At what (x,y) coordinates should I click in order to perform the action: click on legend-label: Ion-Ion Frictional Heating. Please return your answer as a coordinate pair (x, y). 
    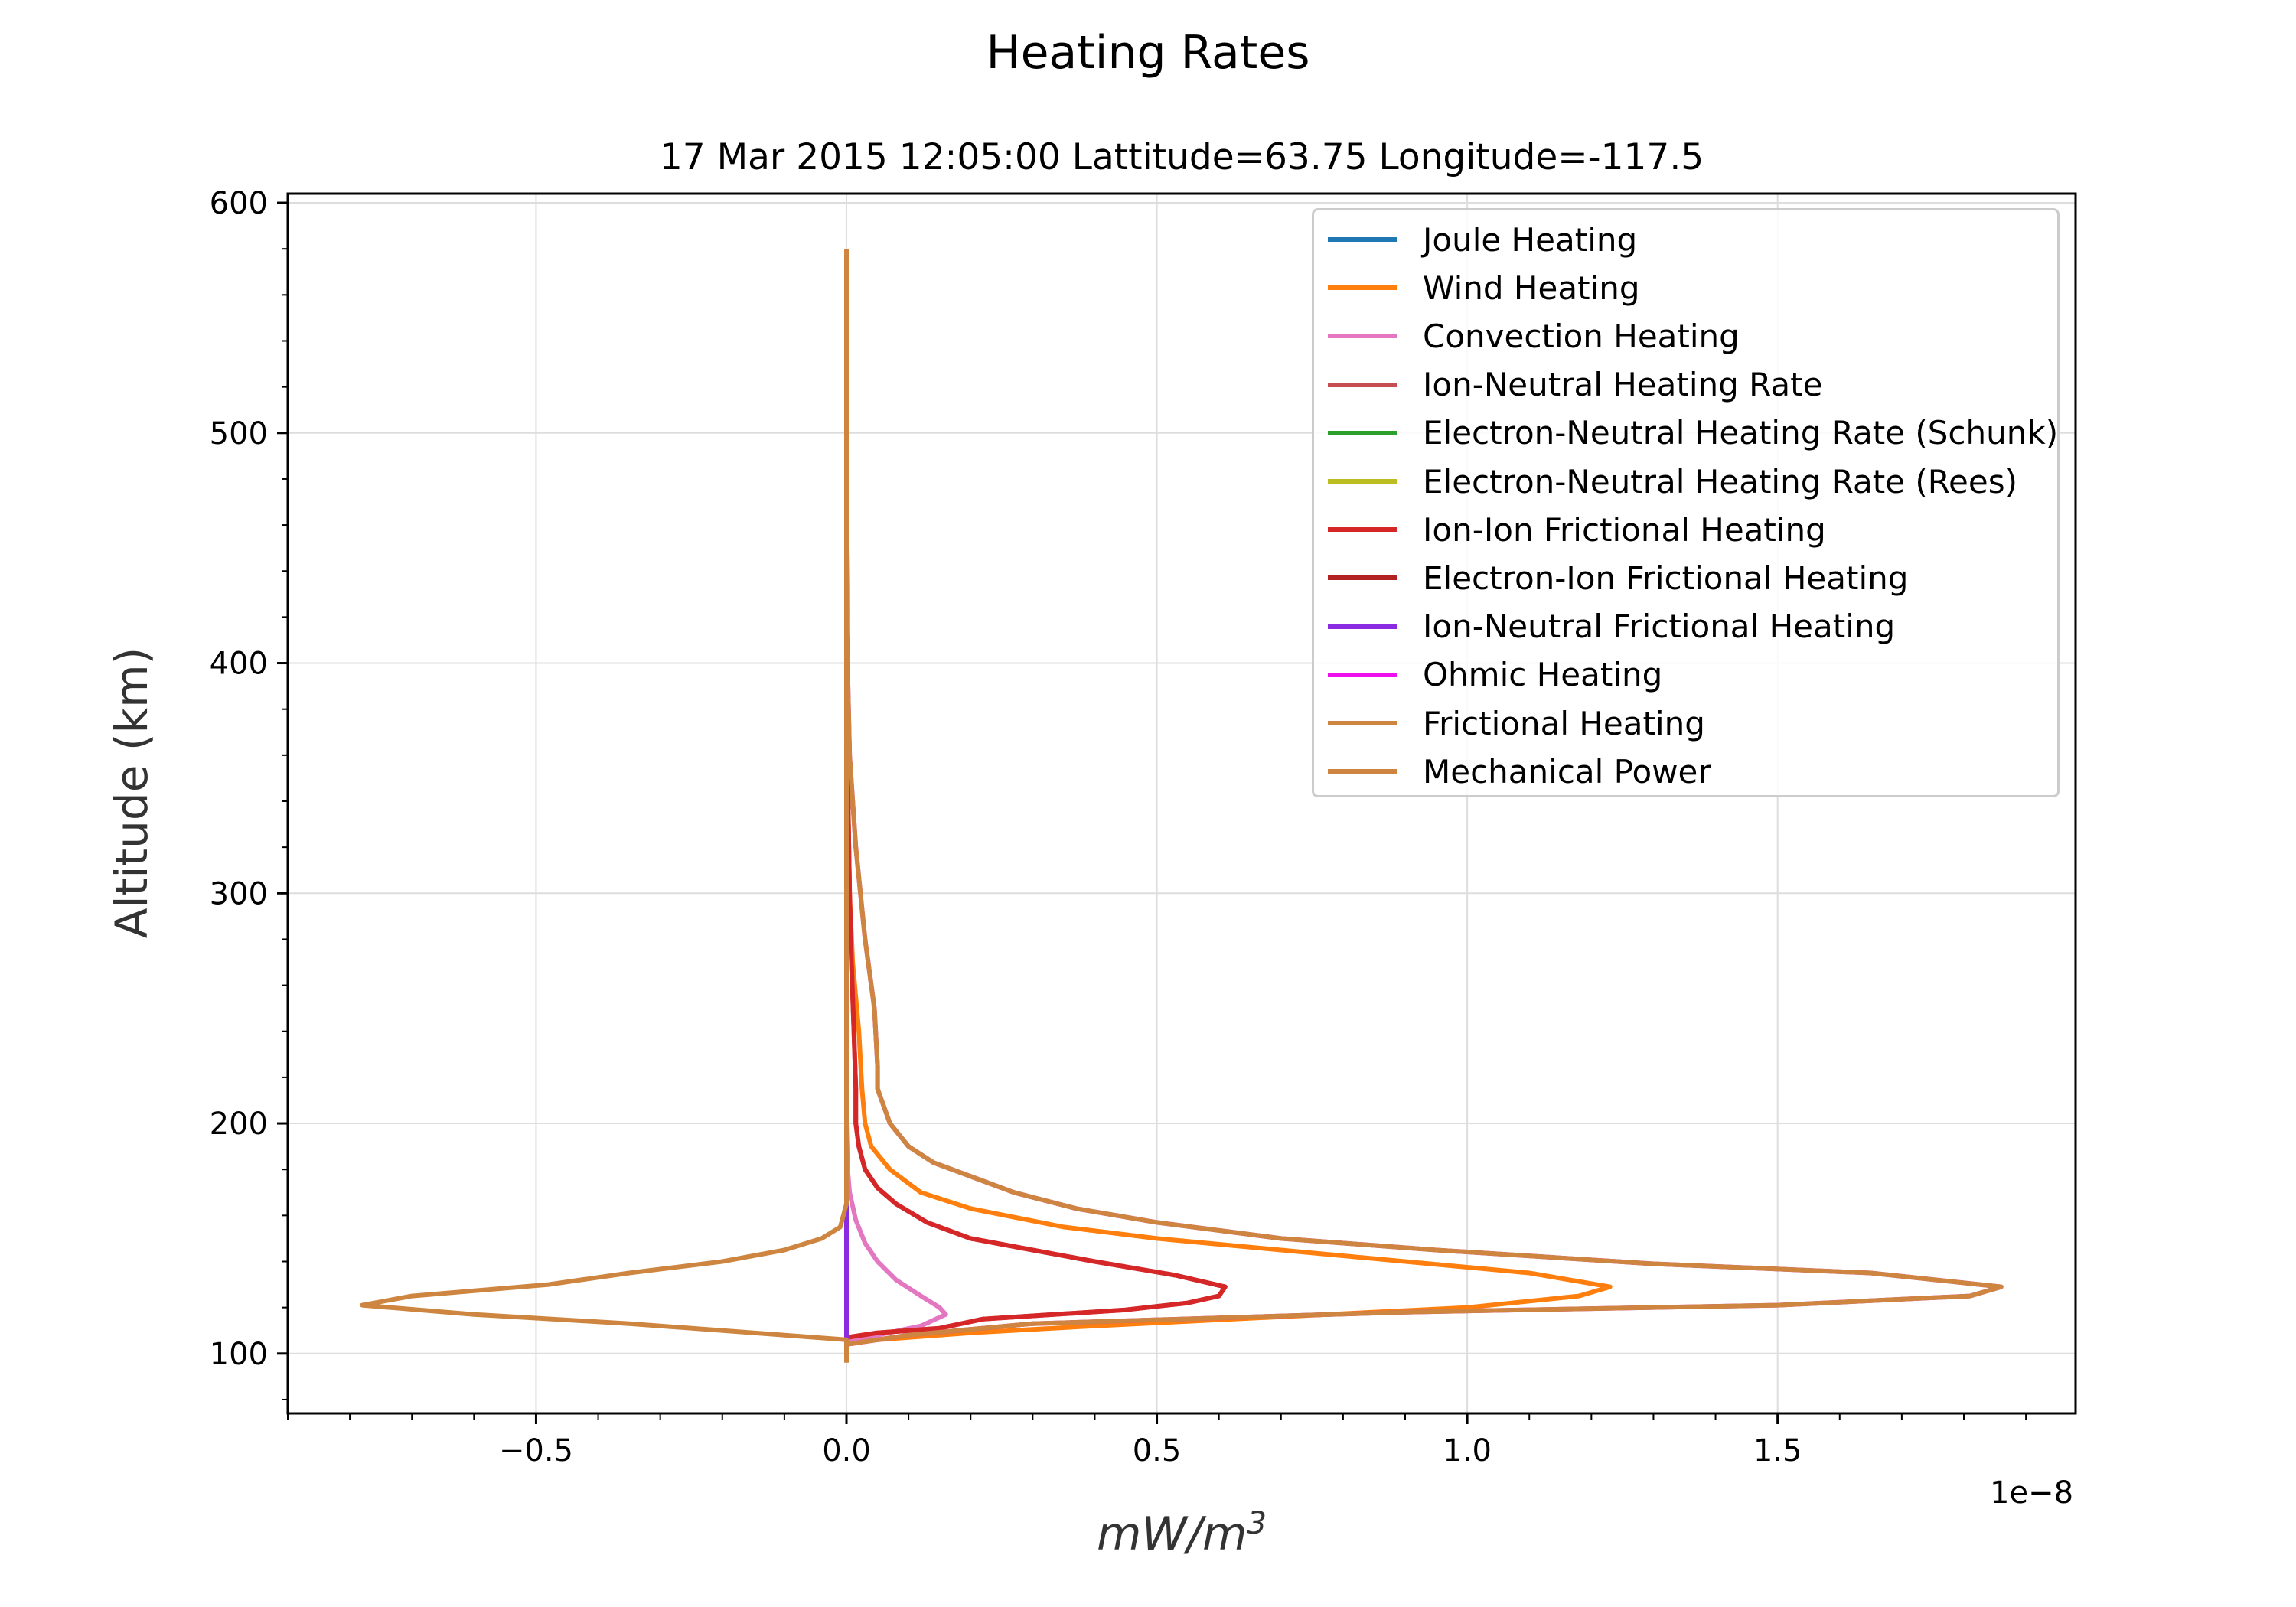
    Looking at the image, I should click on (1624, 529).